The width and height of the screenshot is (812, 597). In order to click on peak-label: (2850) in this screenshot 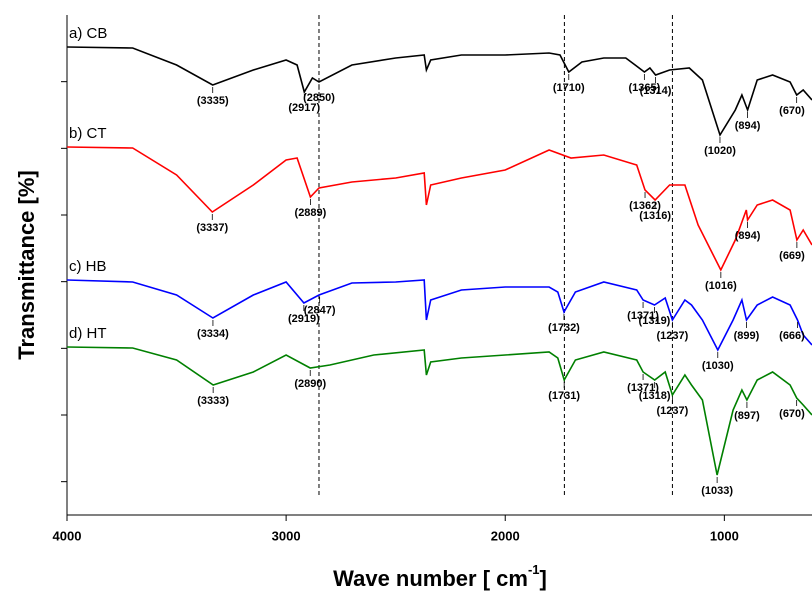, I will do `click(319, 98)`.